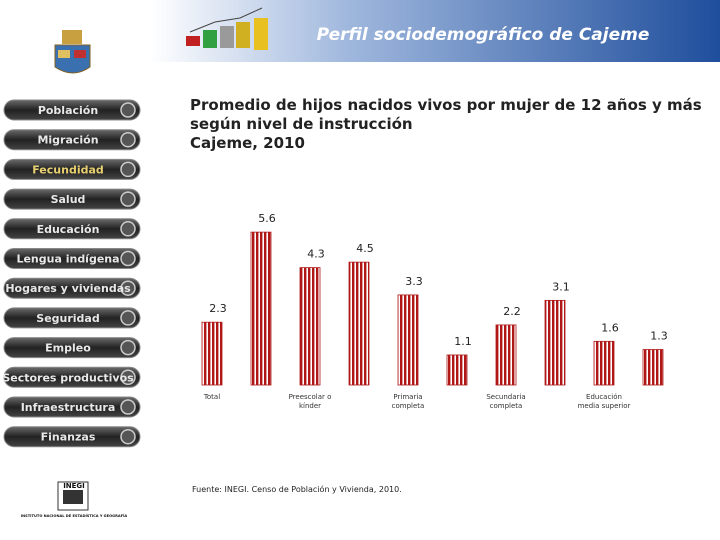 This screenshot has width=720, height=540. Describe the element at coordinates (68, 229) in the screenshot. I see `menu-label: Educación` at that location.